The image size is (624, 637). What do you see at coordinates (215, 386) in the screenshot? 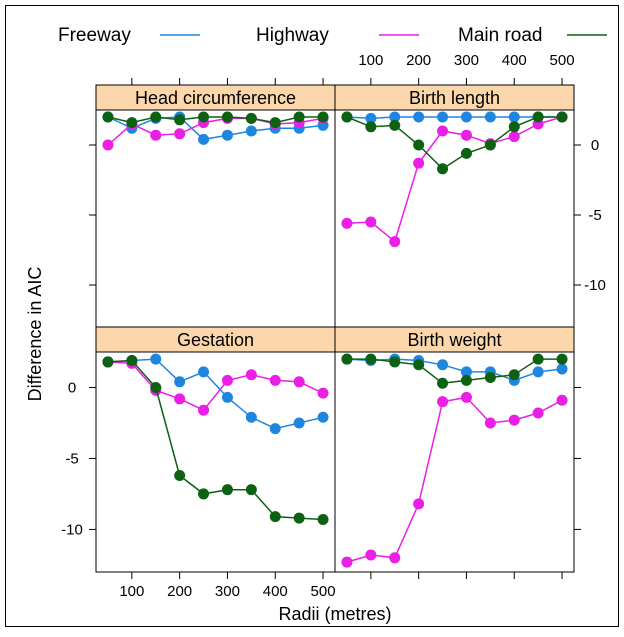
I see `line-highway-gestation` at bounding box center [215, 386].